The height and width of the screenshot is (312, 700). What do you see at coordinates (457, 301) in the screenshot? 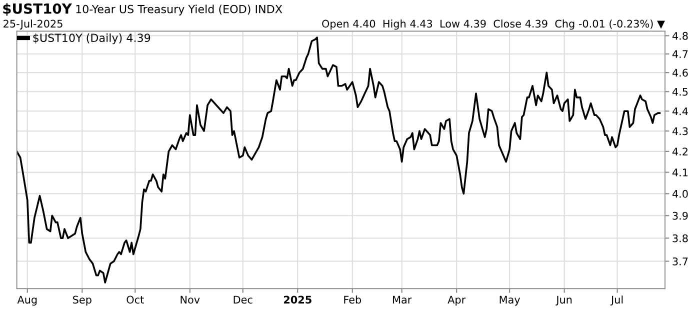
I see `x-tick-label: Apr` at bounding box center [457, 301].